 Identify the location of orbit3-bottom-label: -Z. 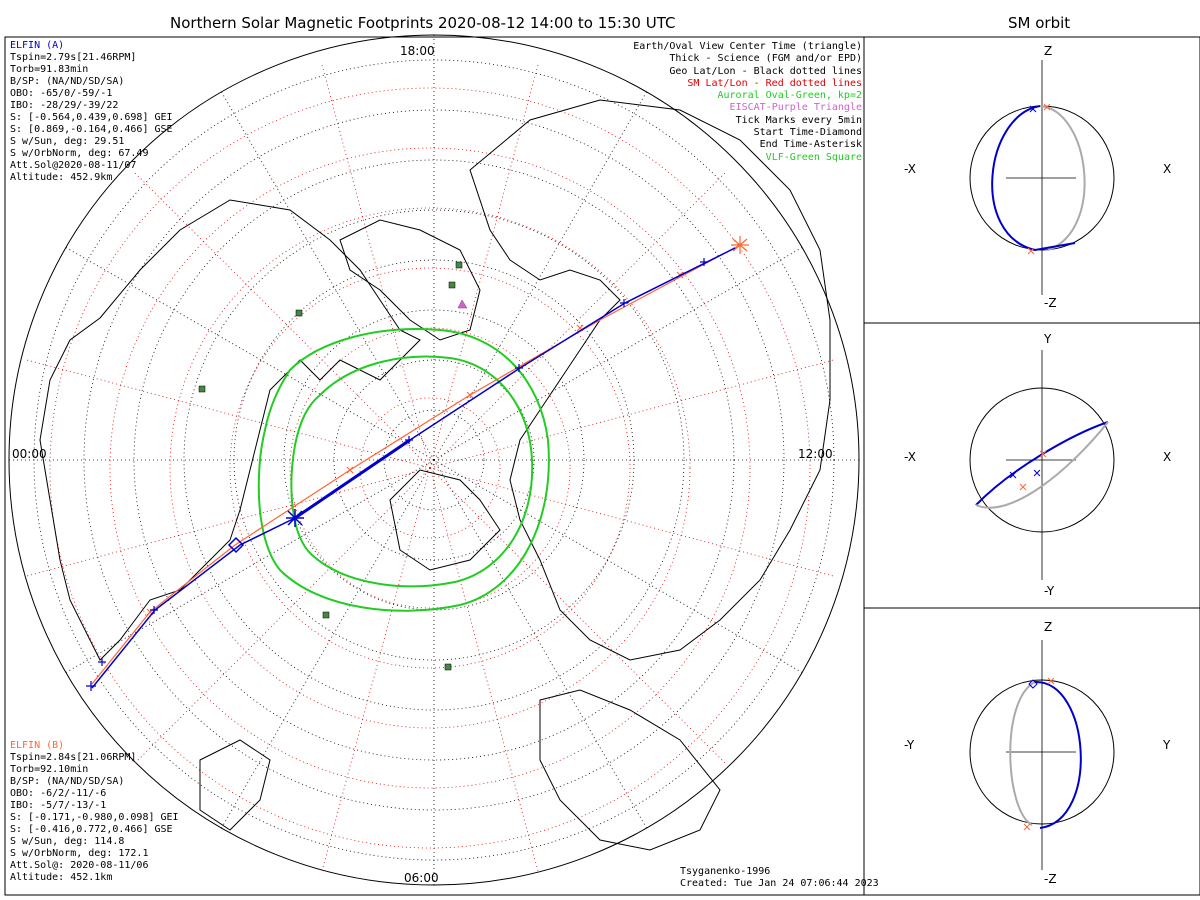
(1050, 879).